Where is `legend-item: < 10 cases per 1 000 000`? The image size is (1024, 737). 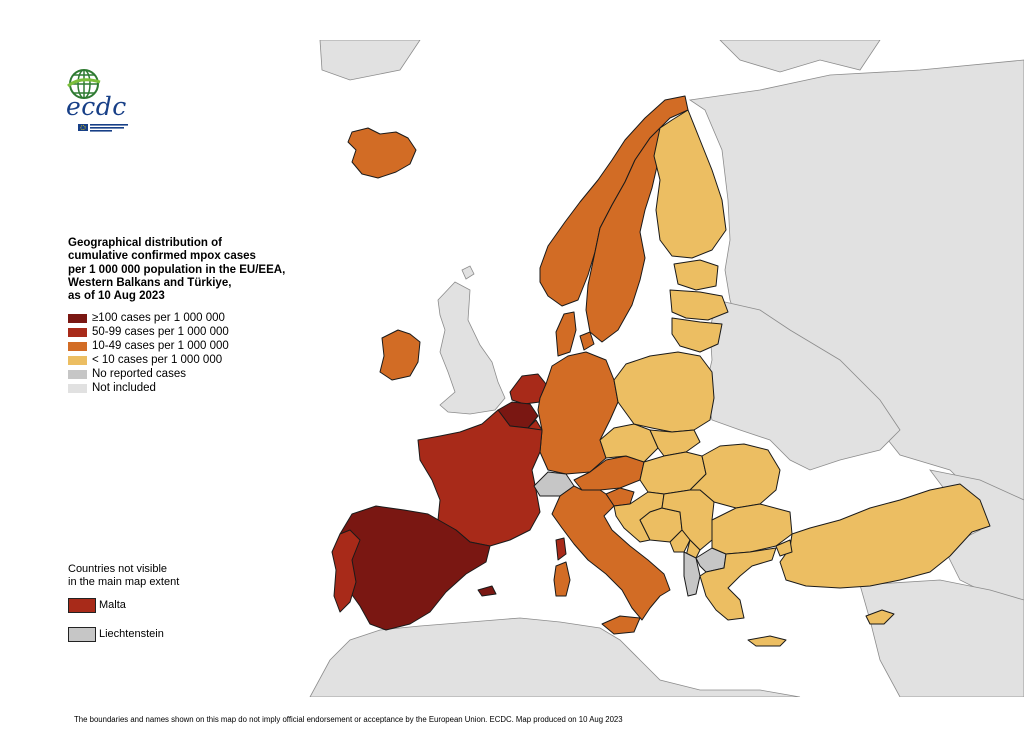 legend-item: < 10 cases per 1 000 000 is located at coordinates (145, 360).